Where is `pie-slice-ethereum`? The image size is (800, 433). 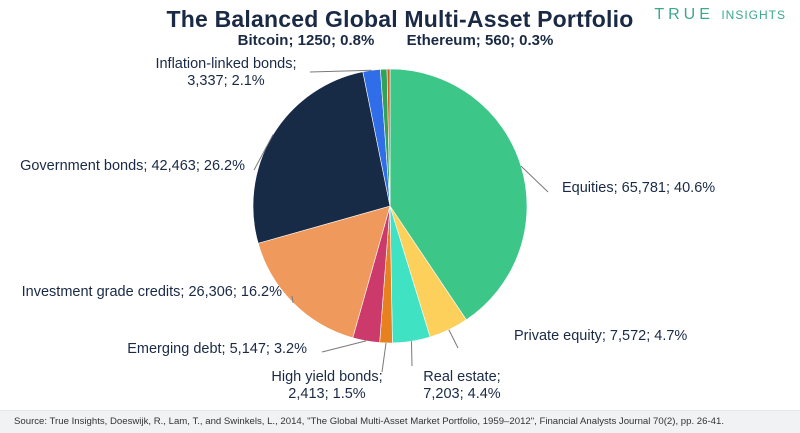 pie-slice-ethereum is located at coordinates (388, 137).